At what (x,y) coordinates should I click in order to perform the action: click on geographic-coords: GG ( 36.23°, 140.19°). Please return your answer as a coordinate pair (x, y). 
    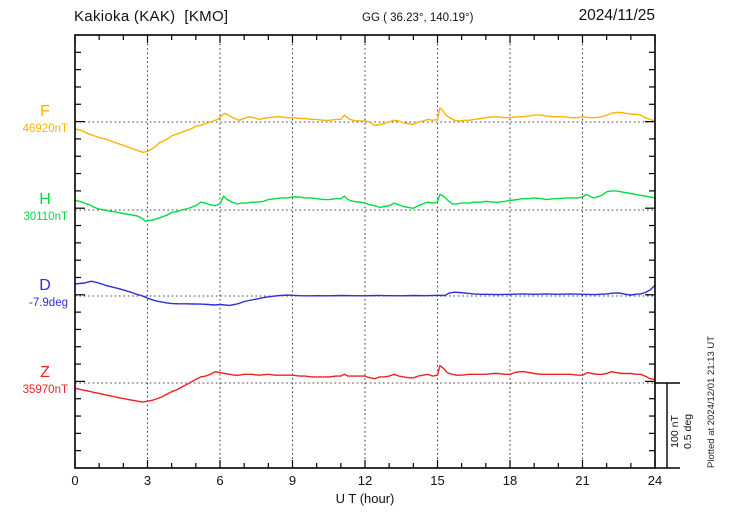
    Looking at the image, I should click on (418, 18).